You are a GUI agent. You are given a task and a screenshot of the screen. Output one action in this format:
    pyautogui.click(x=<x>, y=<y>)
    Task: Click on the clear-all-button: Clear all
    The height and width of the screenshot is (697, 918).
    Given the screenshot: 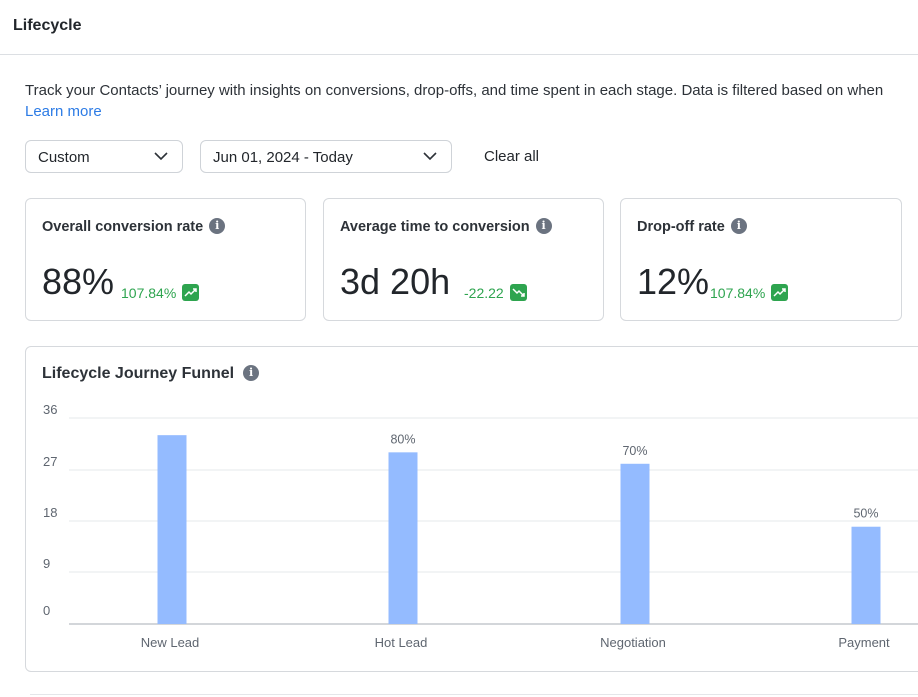 What is the action you would take?
    pyautogui.click(x=512, y=156)
    